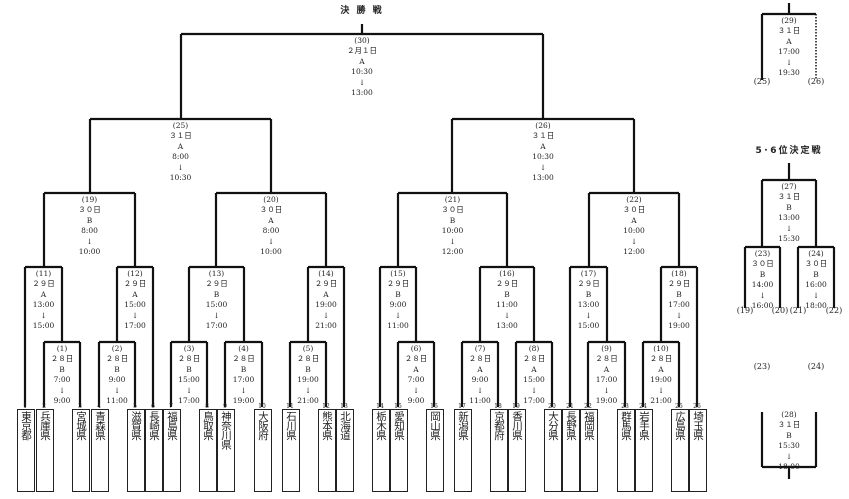 This screenshot has width=849, height=499. Describe the element at coordinates (326, 305) in the screenshot. I see `match-start: 19:00` at that location.